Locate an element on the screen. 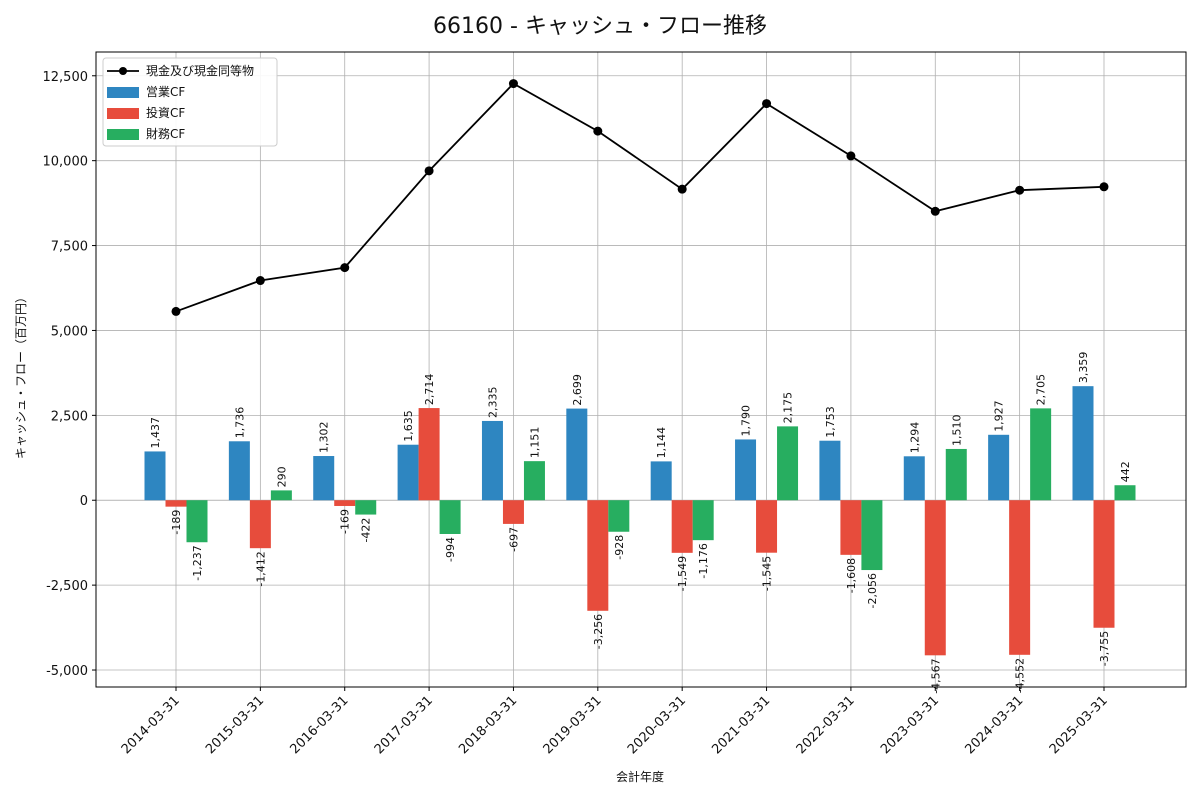  bar-value-label: 3,359 is located at coordinates (1083, 368).